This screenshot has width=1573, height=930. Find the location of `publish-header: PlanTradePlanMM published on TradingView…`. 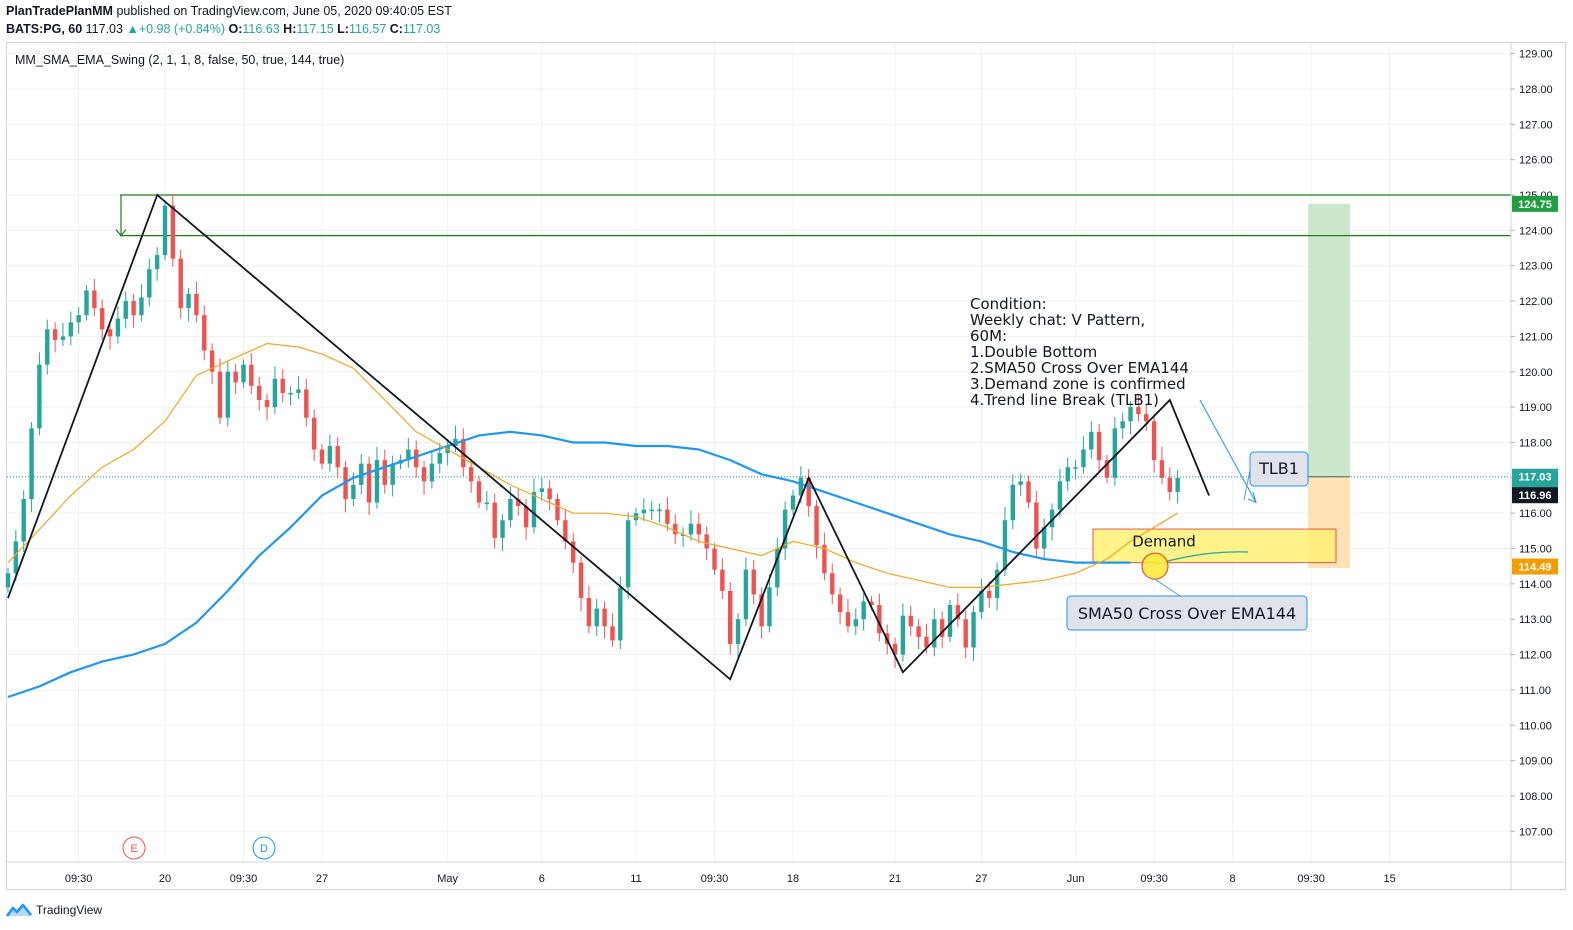

publish-header: PlanTradePlanMM published on TradingView… is located at coordinates (229, 11).